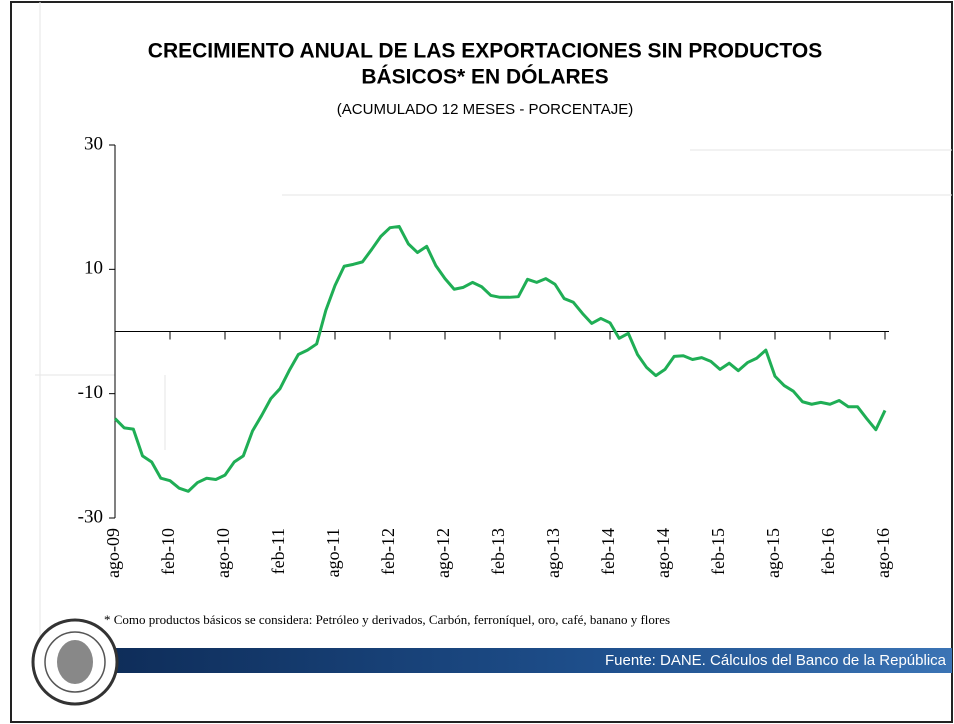 Image resolution: width=954 pixels, height=724 pixels. I want to click on x-tick-label: ago-14, so click(663, 553).